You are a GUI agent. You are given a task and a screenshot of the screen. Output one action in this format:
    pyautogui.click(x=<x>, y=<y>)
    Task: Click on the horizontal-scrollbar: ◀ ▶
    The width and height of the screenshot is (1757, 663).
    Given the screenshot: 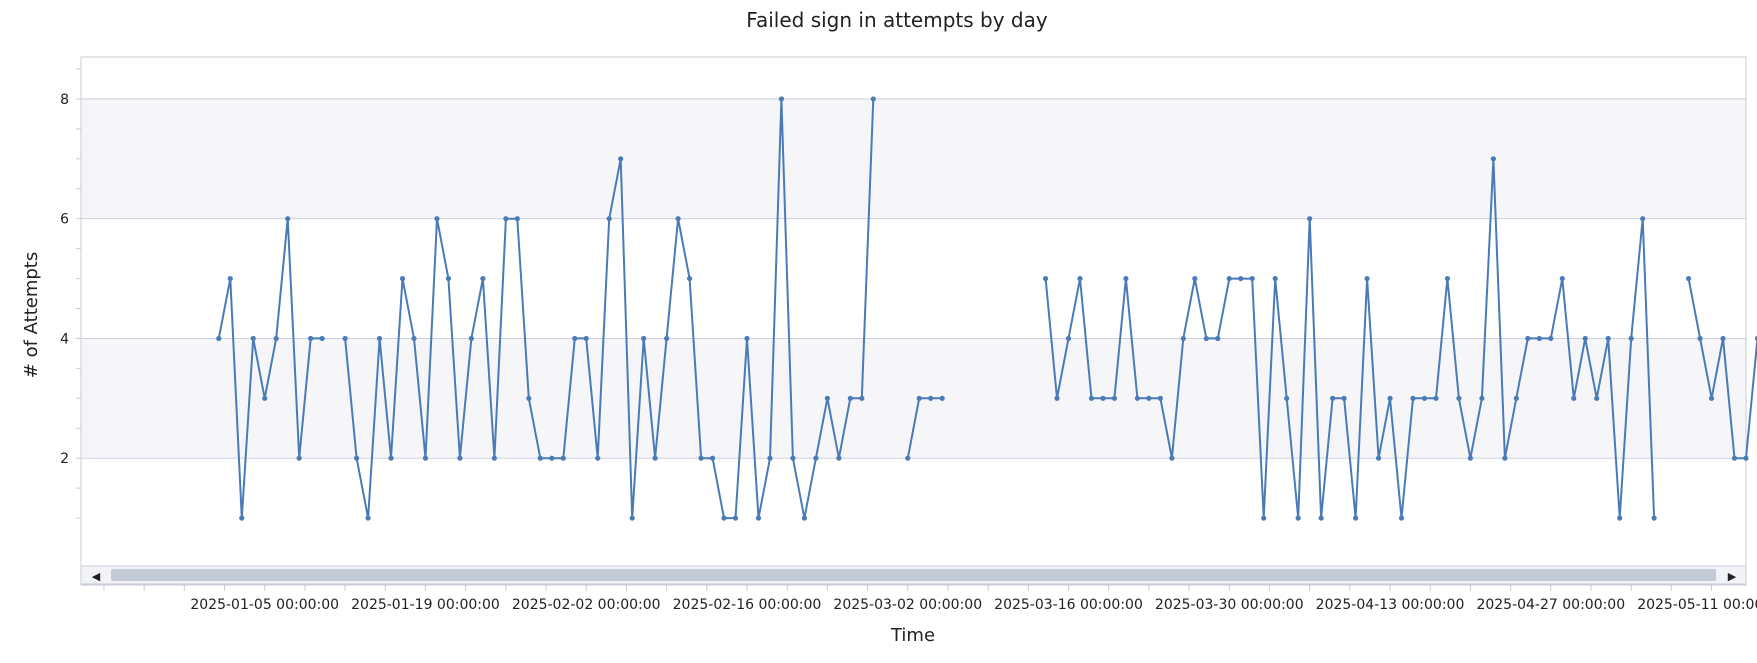 What is the action you would take?
    pyautogui.click(x=913, y=575)
    